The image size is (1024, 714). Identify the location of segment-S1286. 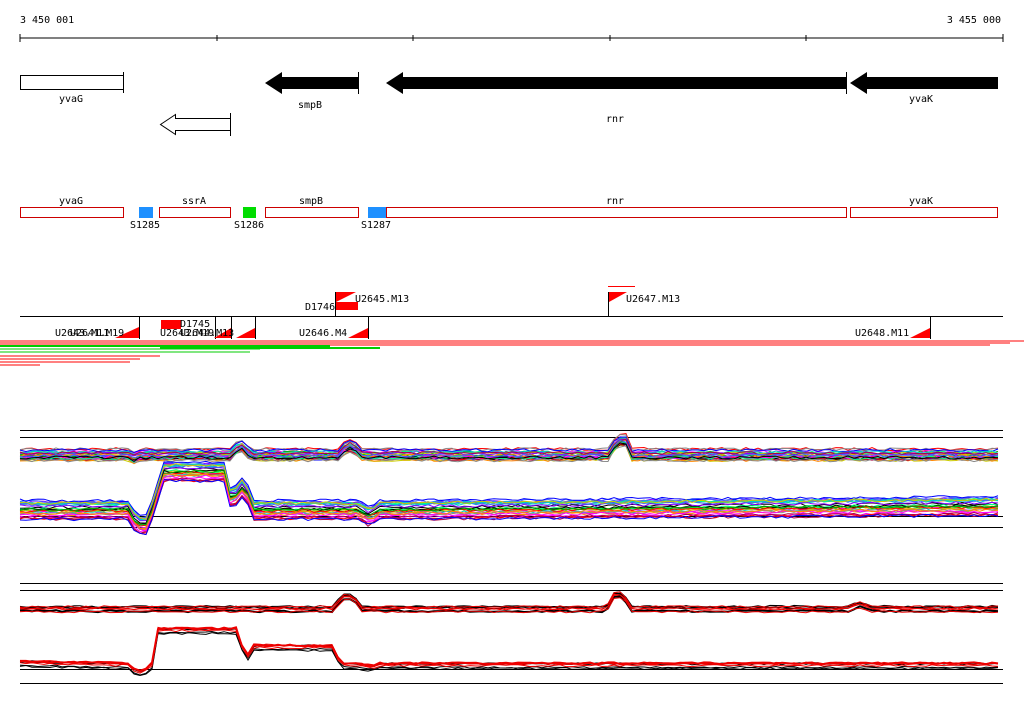
(249, 212).